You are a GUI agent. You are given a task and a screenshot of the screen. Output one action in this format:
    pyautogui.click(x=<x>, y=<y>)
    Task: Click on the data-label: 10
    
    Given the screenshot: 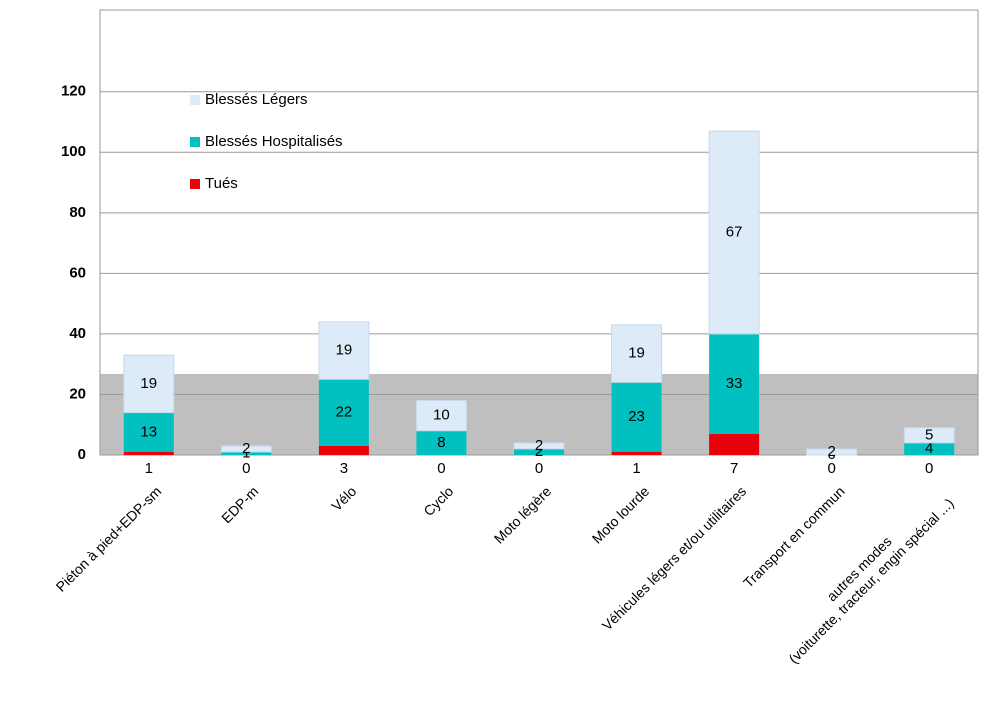 What is the action you would take?
    pyautogui.click(x=441, y=415)
    